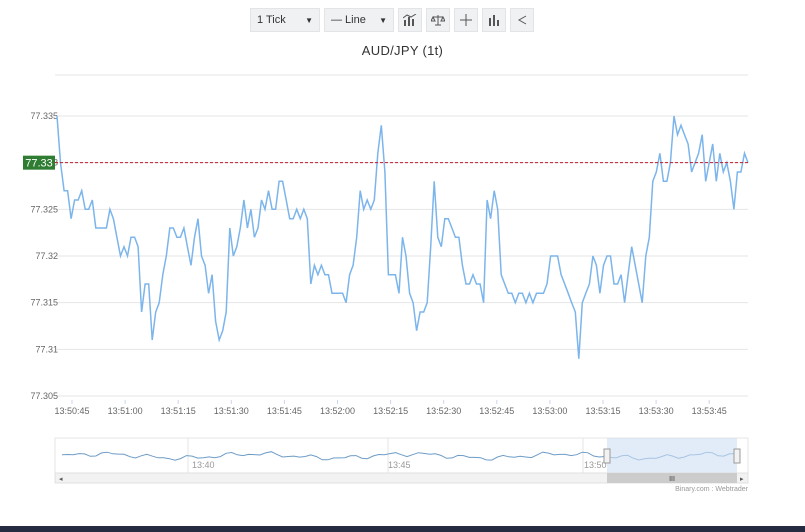 This screenshot has height=532, width=805. I want to click on x-tick-label: 13:51:45, so click(284, 411).